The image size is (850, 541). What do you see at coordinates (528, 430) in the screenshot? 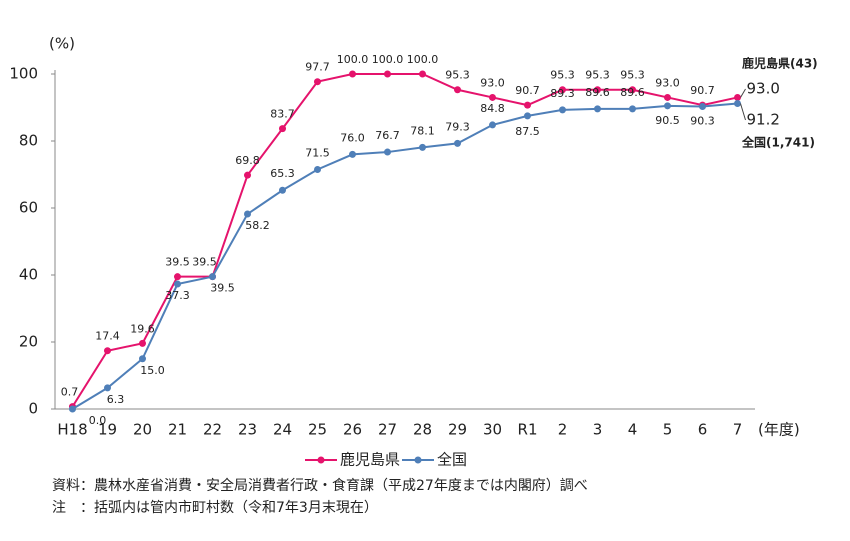
I see `x-tick-label: R1` at bounding box center [528, 430].